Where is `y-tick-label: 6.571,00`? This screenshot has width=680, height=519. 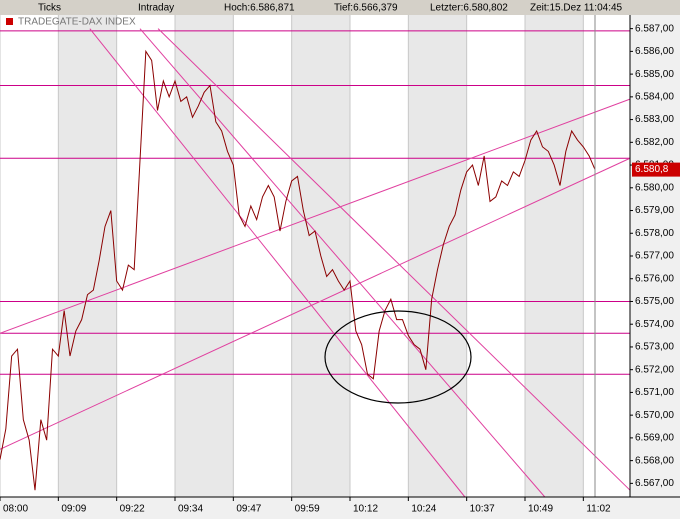
y-tick-label: 6.571,00 is located at coordinates (654, 392).